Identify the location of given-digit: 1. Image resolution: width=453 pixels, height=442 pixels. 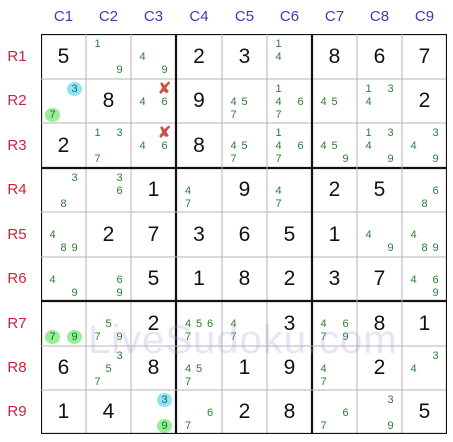
(199, 278).